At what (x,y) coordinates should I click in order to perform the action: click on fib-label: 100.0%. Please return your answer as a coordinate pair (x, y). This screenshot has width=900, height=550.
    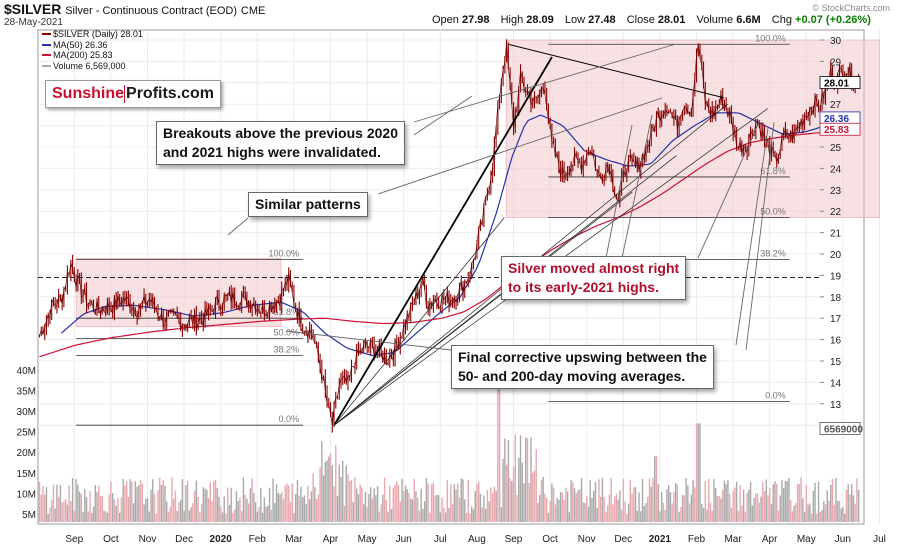
    Looking at the image, I should click on (283, 253).